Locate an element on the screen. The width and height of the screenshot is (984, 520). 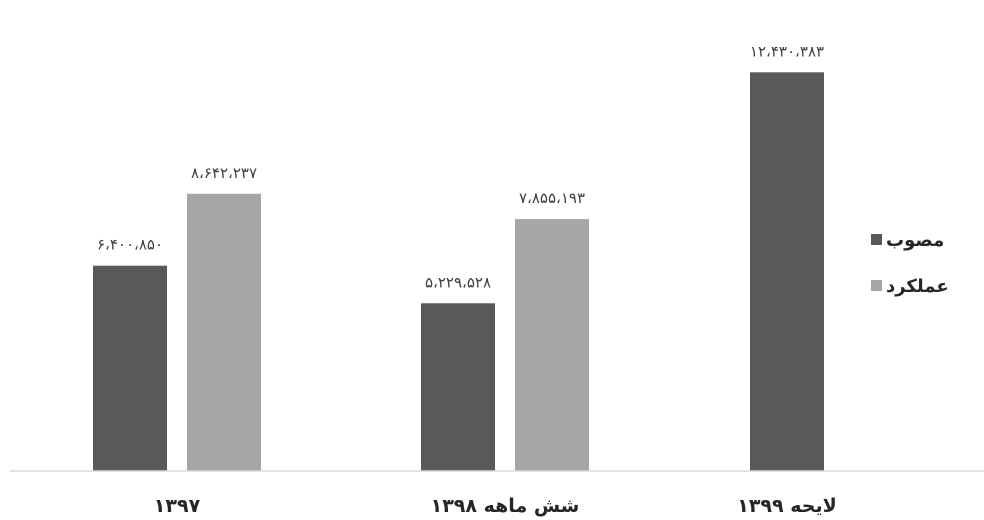
legend: مصوب عملکرد is located at coordinates (910, 263).